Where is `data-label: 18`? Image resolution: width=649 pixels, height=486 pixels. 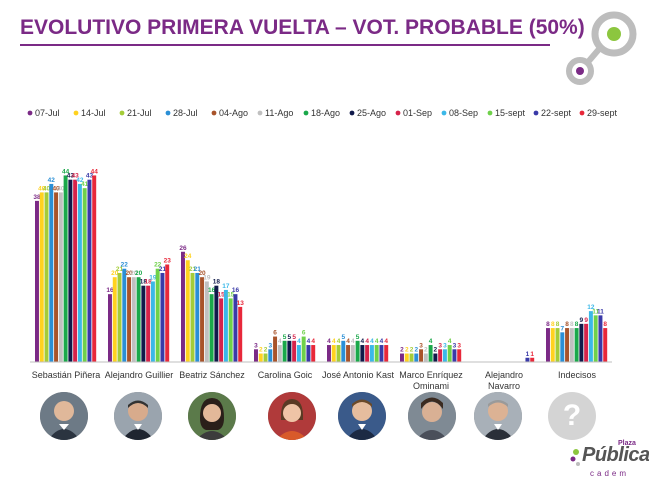 data-label: 18 is located at coordinates (217, 282).